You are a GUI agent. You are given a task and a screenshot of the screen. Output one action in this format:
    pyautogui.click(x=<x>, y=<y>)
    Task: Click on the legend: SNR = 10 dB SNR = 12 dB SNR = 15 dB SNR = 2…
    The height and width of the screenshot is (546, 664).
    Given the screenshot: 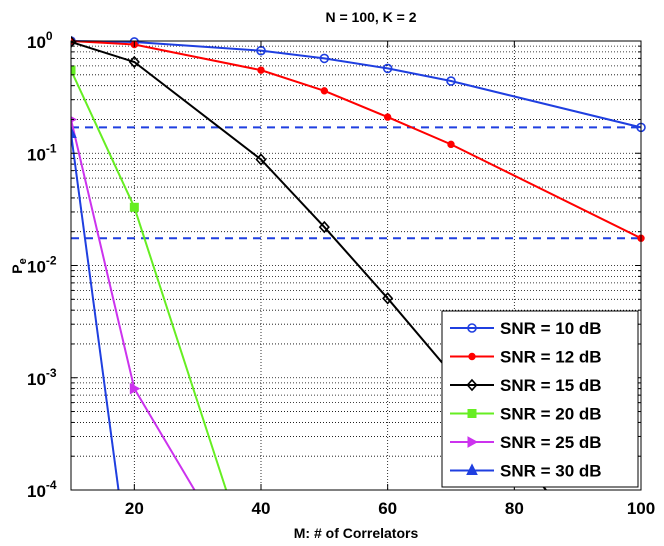 What is the action you would take?
    pyautogui.click(x=540, y=399)
    